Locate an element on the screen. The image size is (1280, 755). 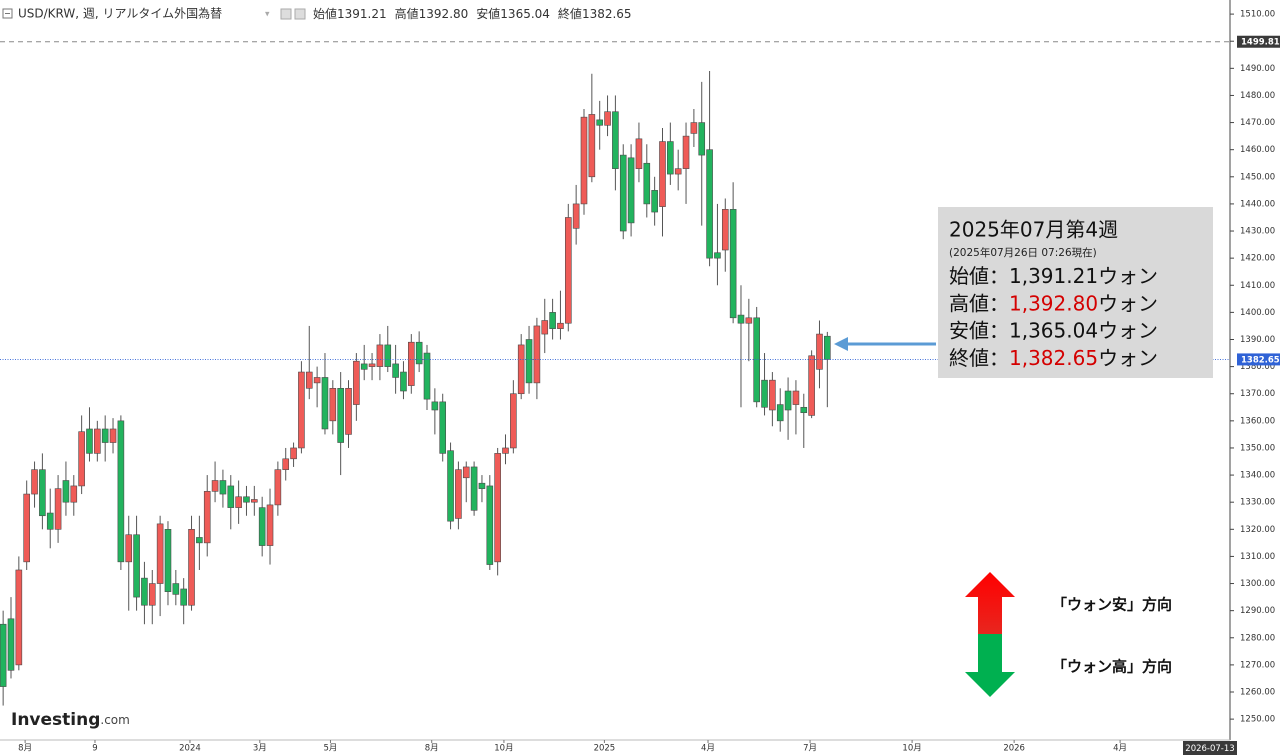
header-ohlc-text: 始値1391.21 高値1392.80 安値1365.04 終値1382.65 is located at coordinates (472, 13).